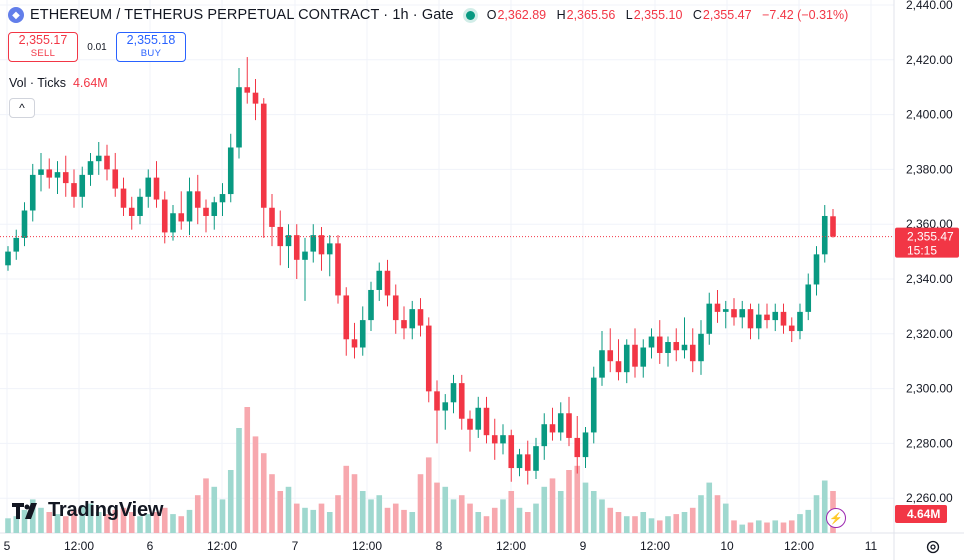 Image resolution: width=964 pixels, height=560 pixels. I want to click on ohlc-low-value: 2,355.10, so click(658, 15).